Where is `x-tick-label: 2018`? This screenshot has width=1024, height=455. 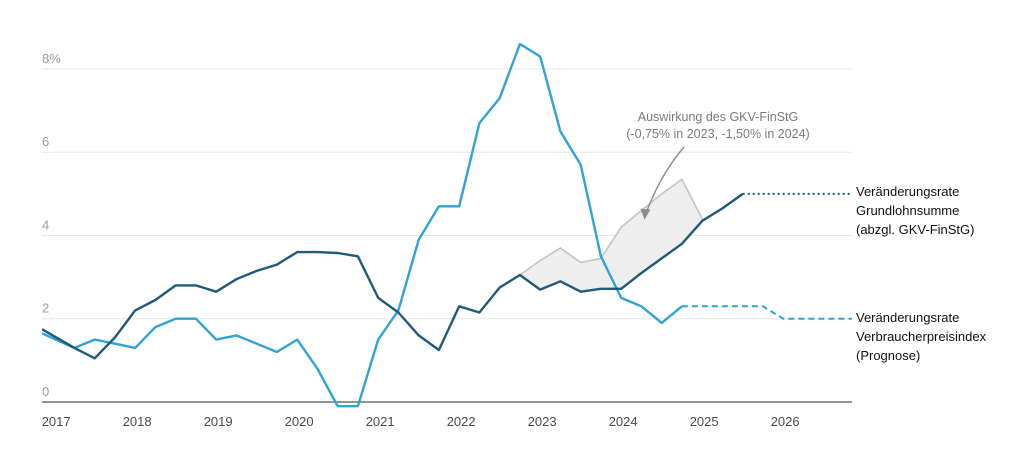 x-tick-label: 2018 is located at coordinates (137, 421).